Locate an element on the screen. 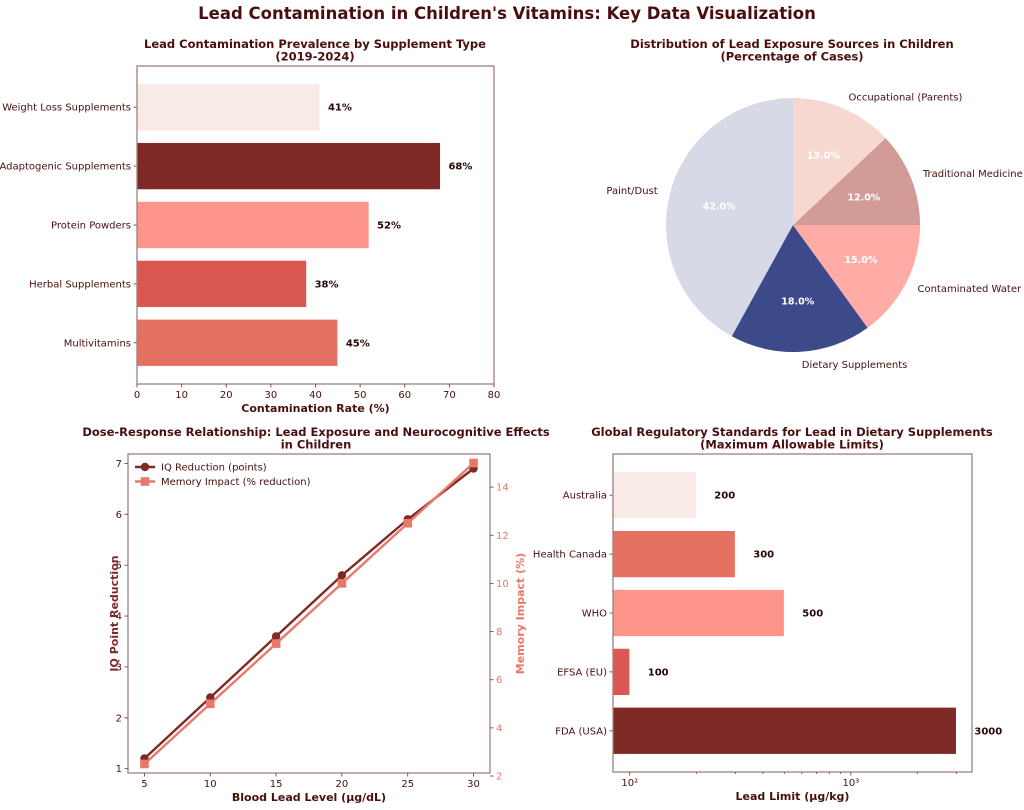 The image size is (1024, 810). bar-value-label: 100 is located at coordinates (658, 672).